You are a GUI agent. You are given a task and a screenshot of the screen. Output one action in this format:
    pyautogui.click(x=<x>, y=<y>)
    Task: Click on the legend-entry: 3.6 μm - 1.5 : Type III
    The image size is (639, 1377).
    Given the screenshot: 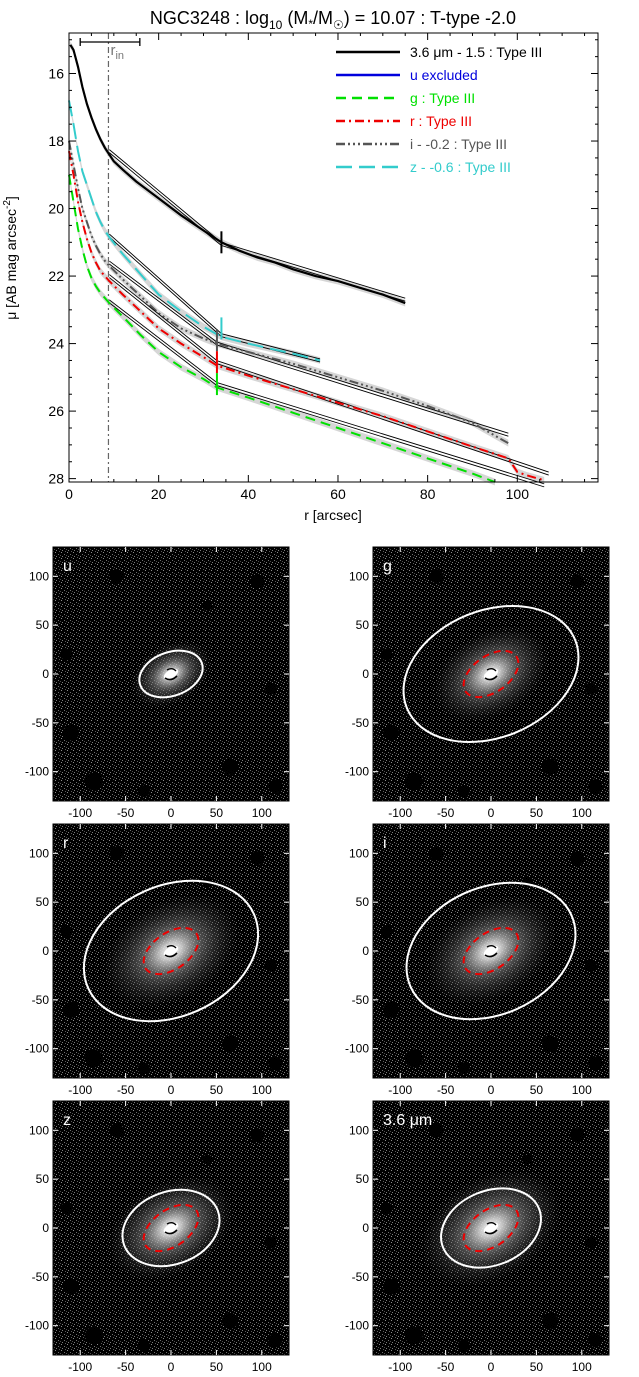 What is the action you would take?
    pyautogui.click(x=476, y=52)
    